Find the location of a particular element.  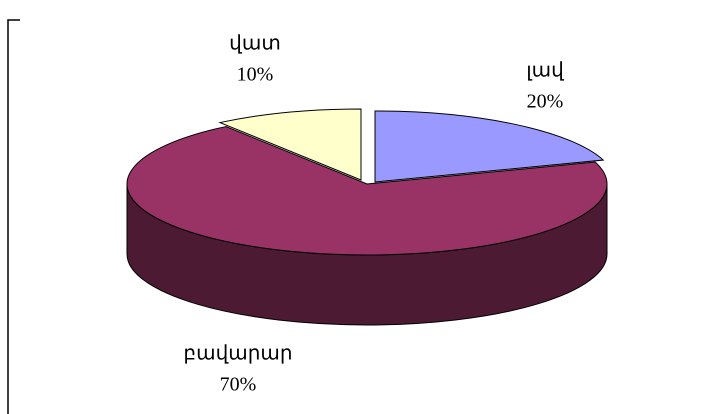

slice-label: վատ is located at coordinates (255, 44).